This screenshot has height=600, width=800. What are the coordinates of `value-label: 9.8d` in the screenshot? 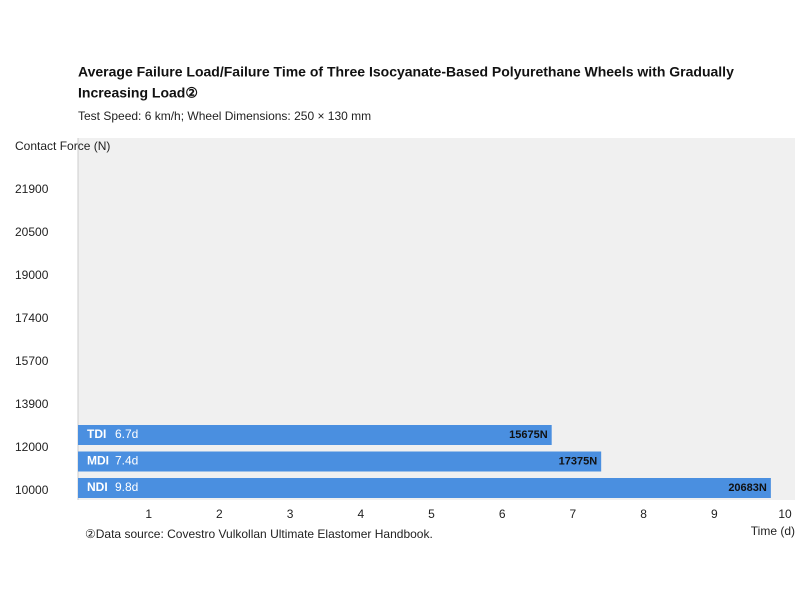 It's located at (126, 487).